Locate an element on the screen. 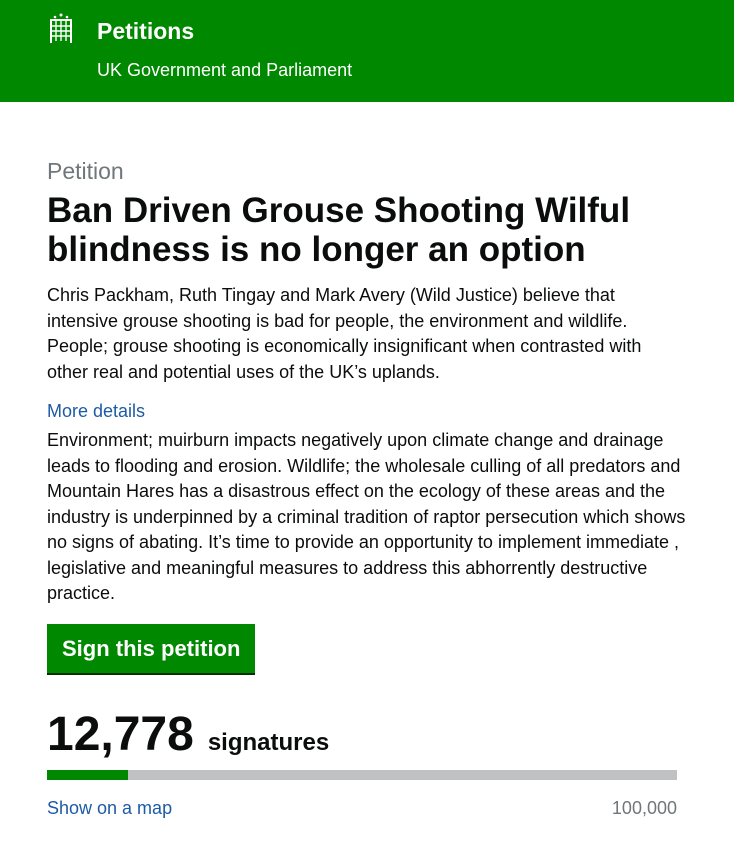  signature-progress-fill is located at coordinates (87, 774).